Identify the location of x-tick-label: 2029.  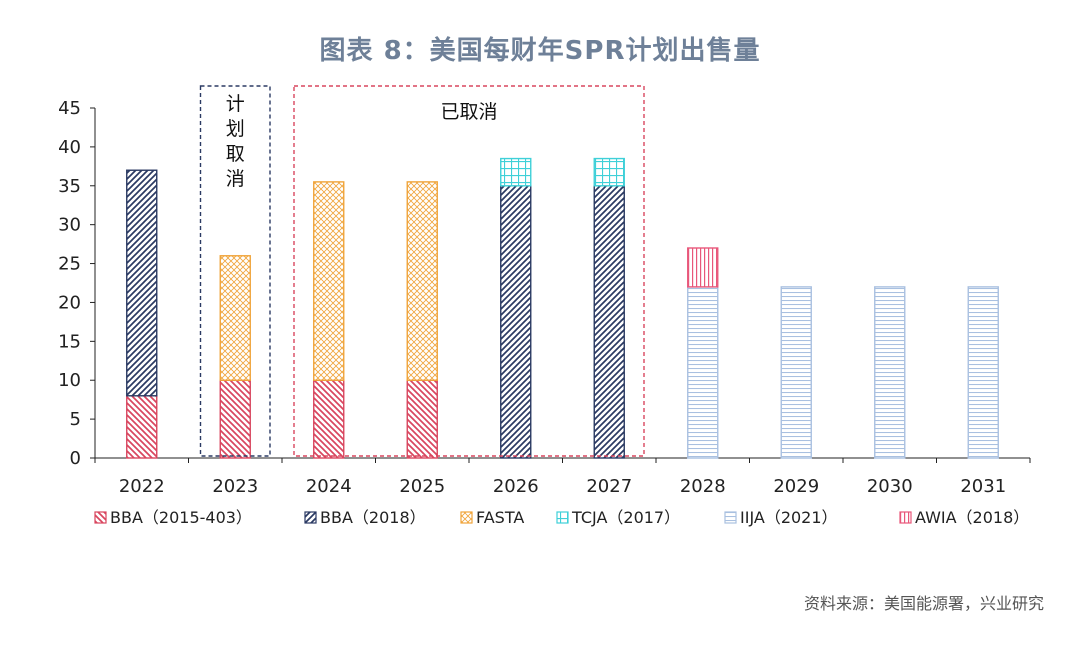
(796, 486).